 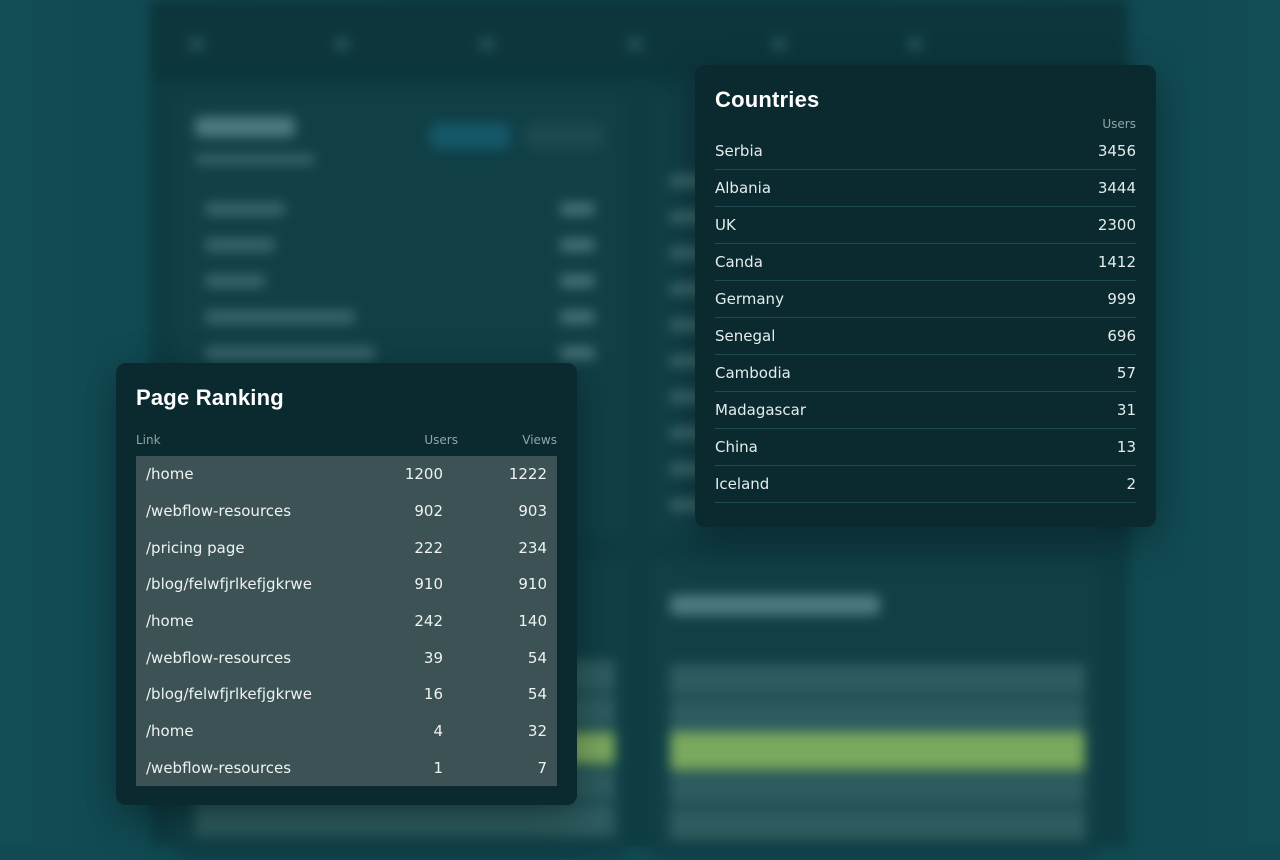 What do you see at coordinates (542, 767) in the screenshot?
I see `row-views: 7` at bounding box center [542, 767].